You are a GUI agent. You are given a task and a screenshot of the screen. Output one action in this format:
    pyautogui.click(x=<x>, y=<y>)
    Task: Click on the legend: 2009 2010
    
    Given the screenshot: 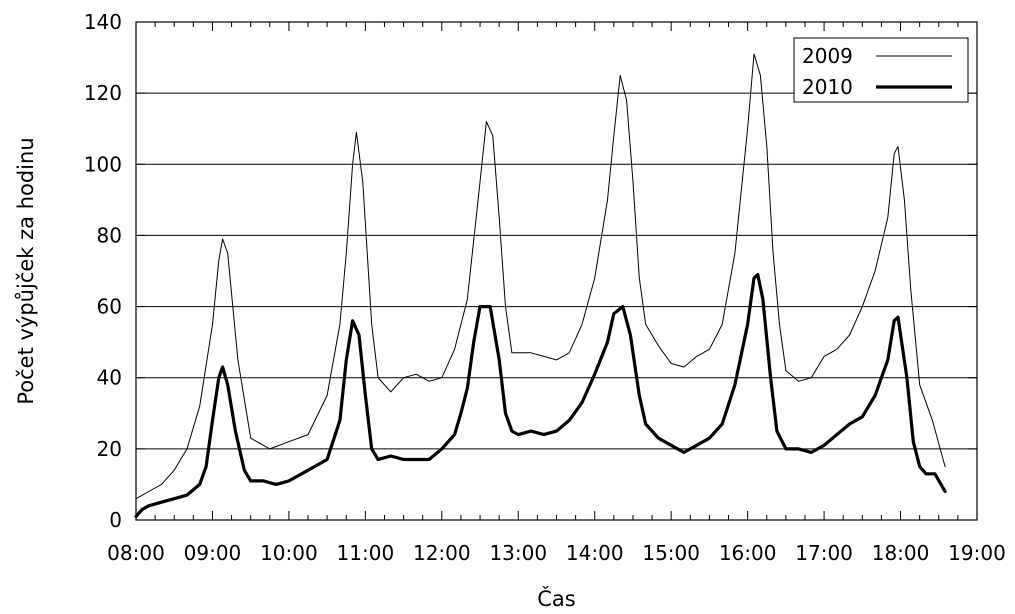 What is the action you would take?
    pyautogui.click(x=881, y=70)
    